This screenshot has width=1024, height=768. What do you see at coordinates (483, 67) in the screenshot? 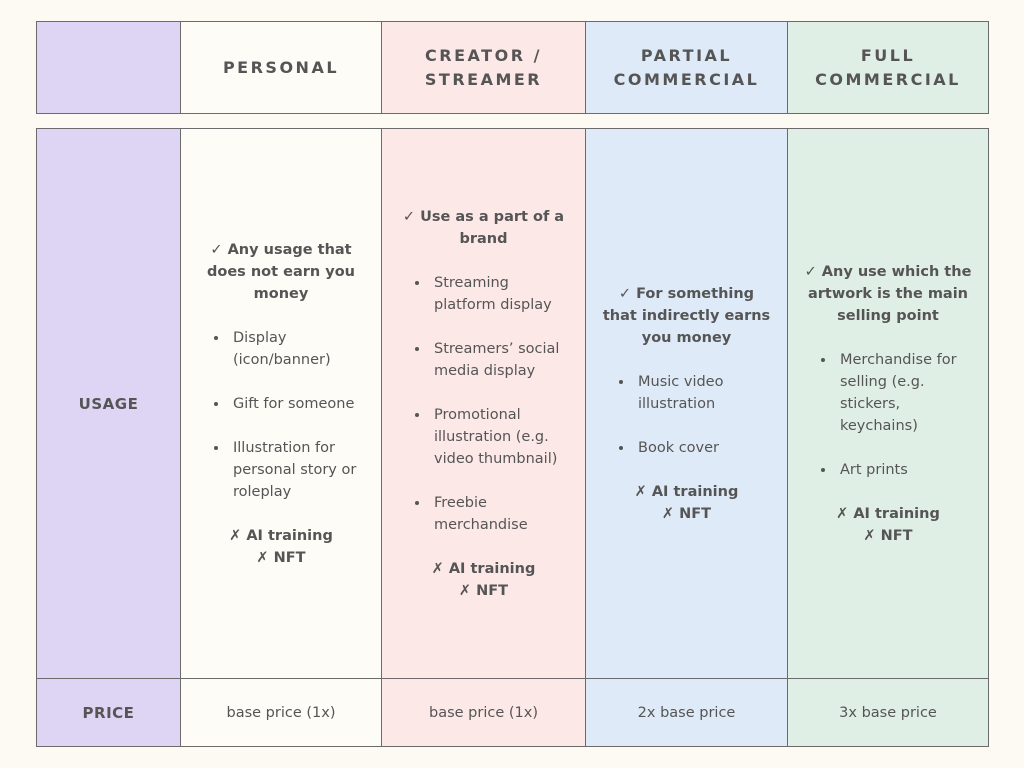
I see `column-header: CREATOR / STREAMER` at bounding box center [483, 67].